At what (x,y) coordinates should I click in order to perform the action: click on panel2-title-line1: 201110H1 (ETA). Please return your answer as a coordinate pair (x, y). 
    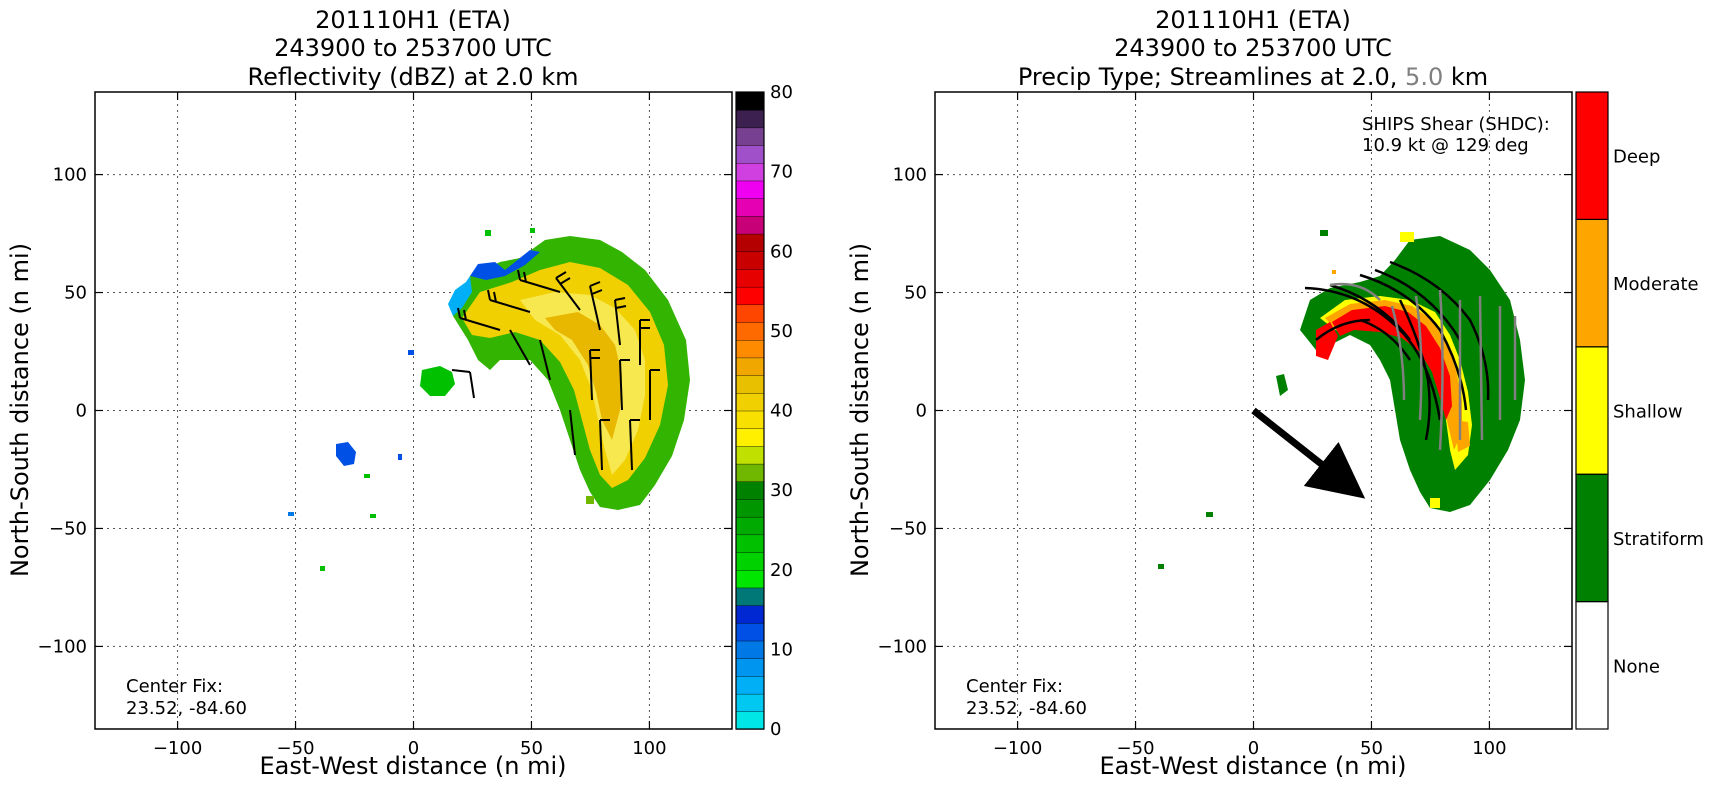
    Looking at the image, I should click on (1253, 20).